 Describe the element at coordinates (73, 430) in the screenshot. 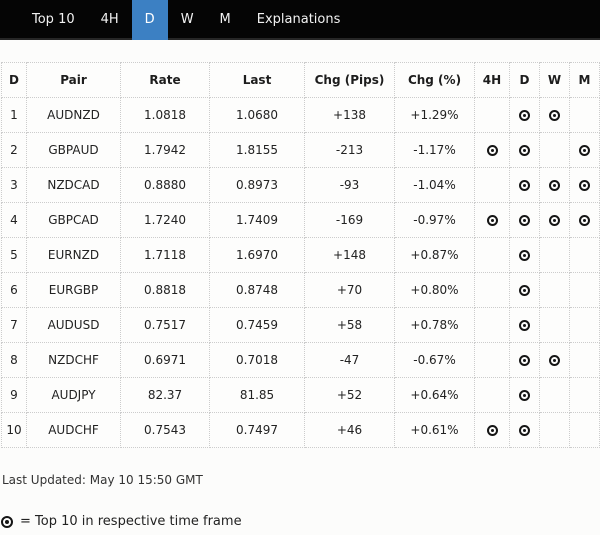

I see `pair-cell: AUDCHF` at that location.